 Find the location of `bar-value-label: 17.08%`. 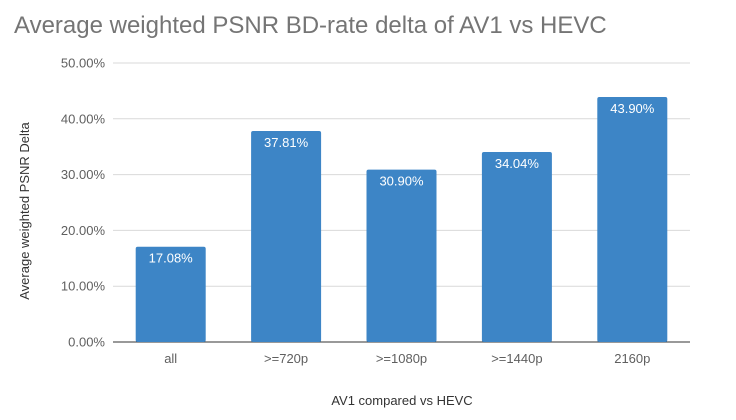

bar-value-label: 17.08% is located at coordinates (171, 258).